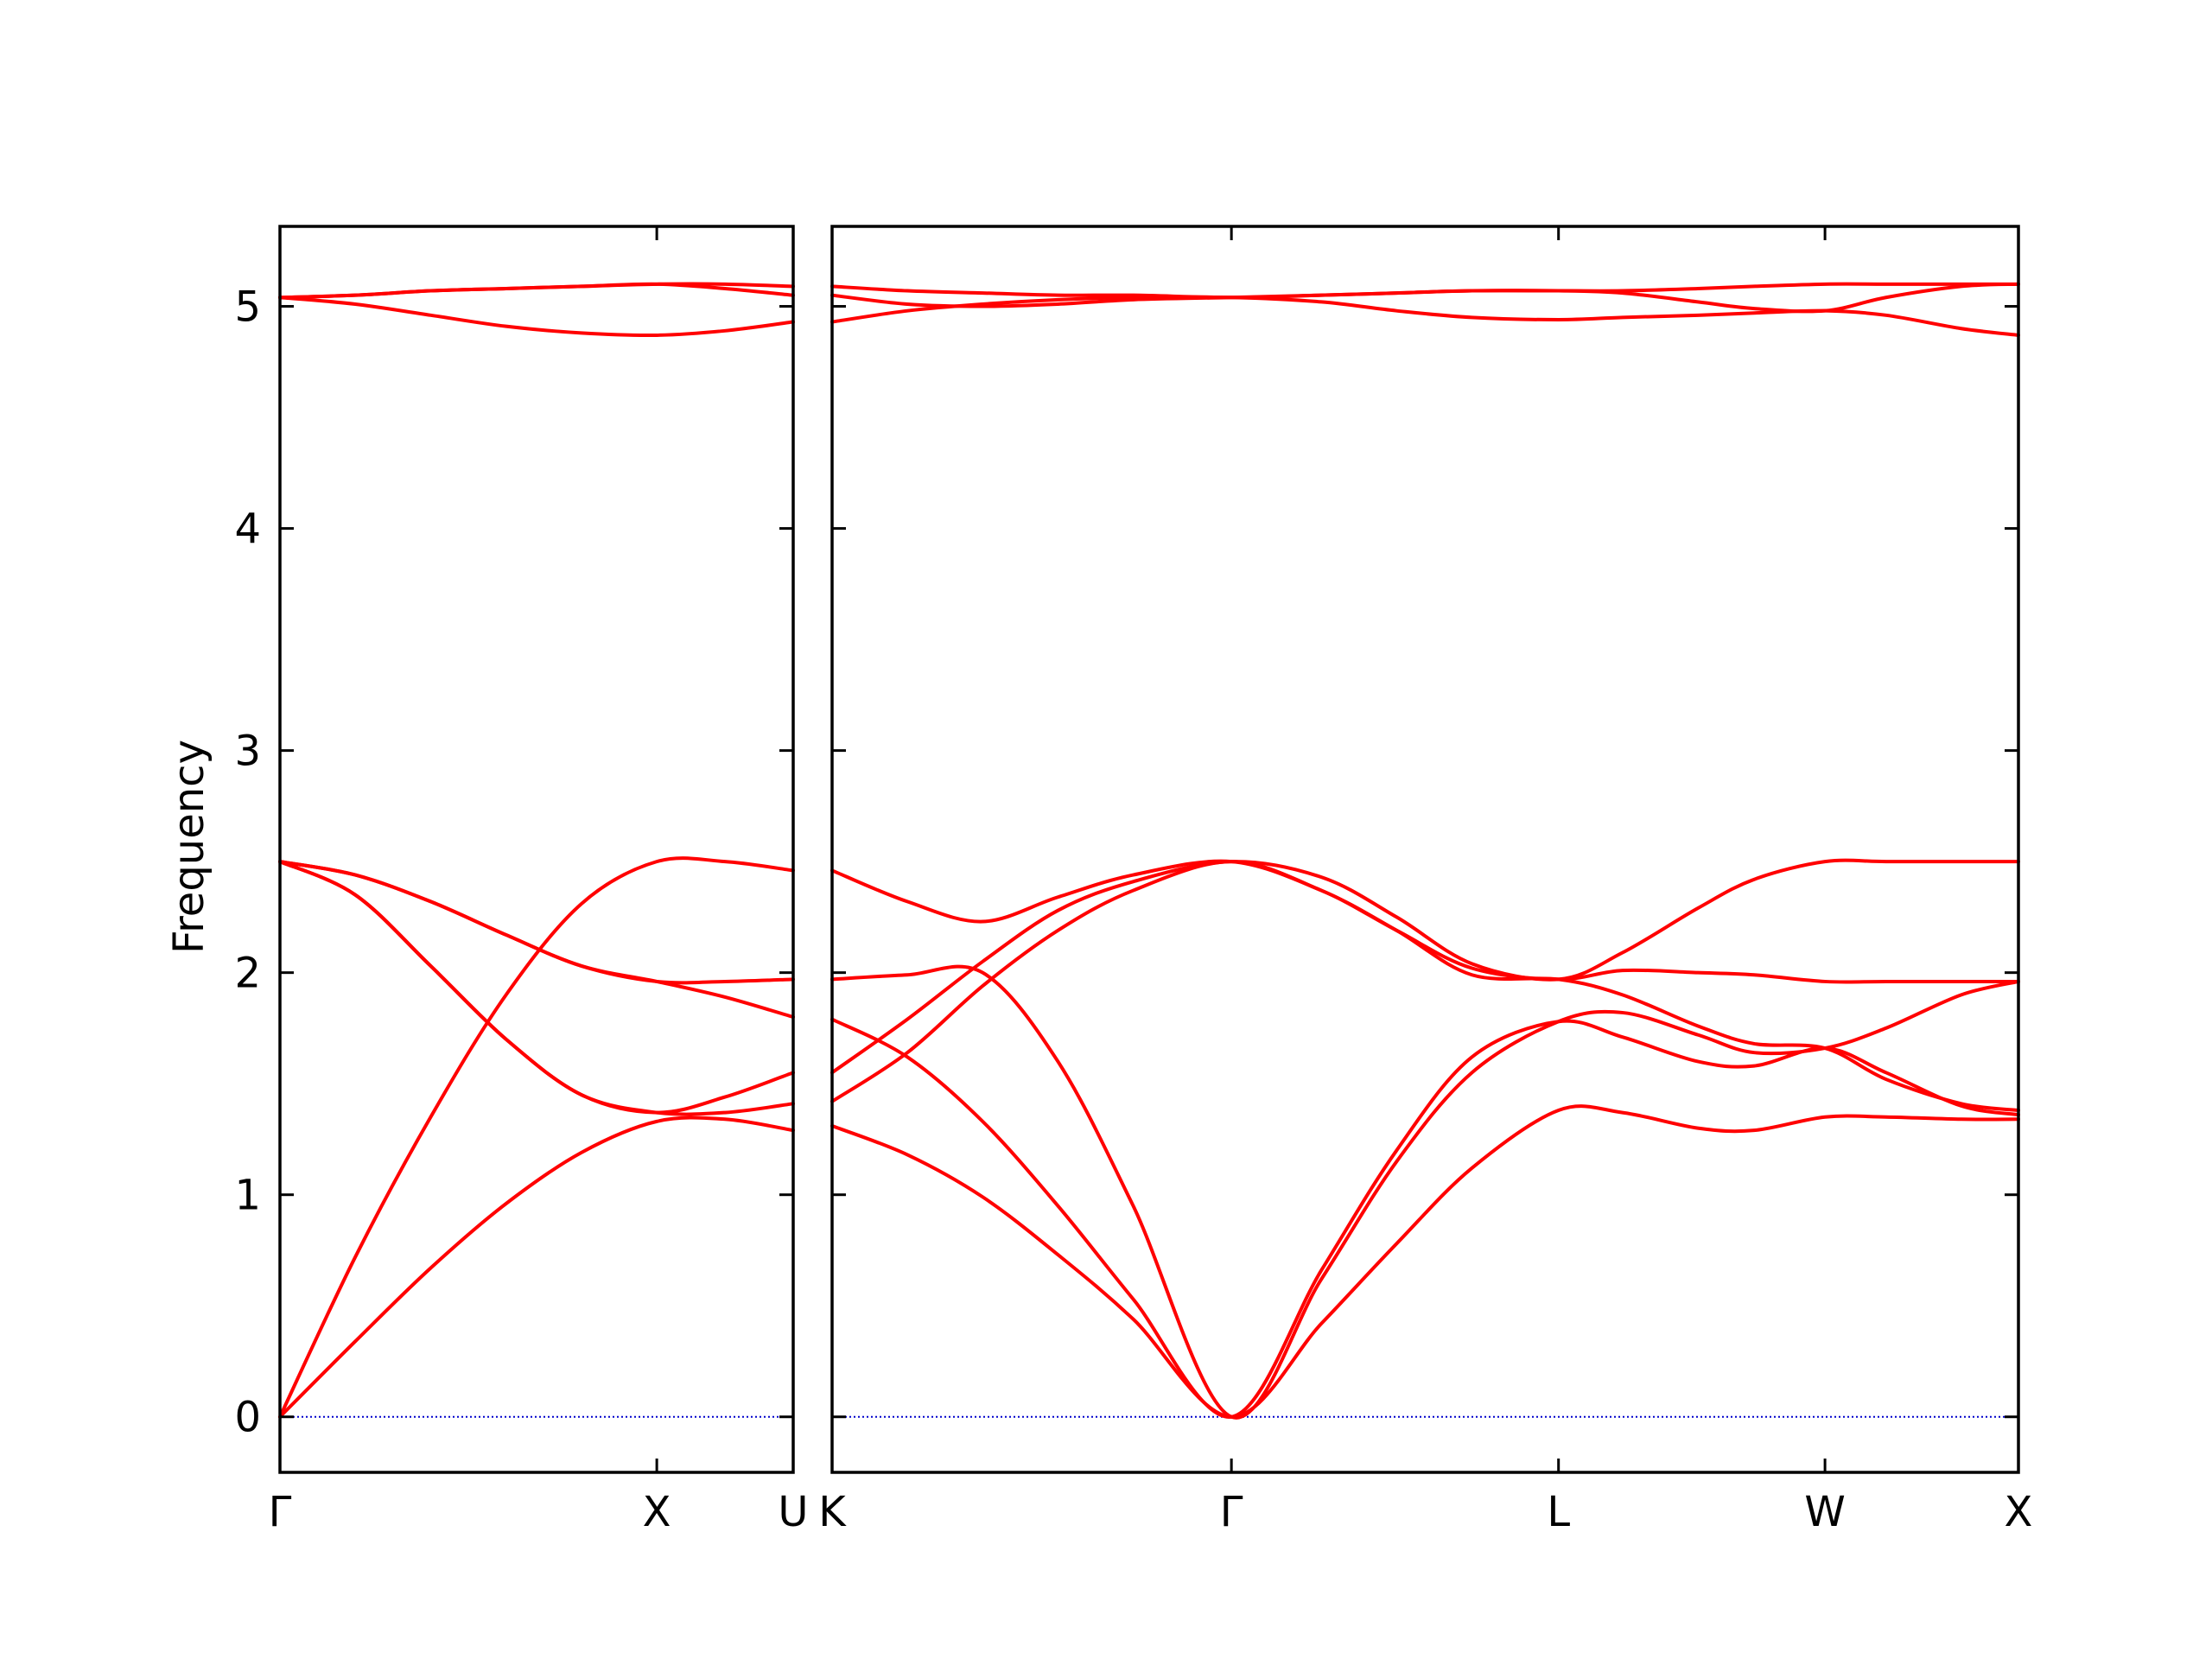 The height and width of the screenshot is (1659, 2212). I want to click on y-tick-label: 1, so click(247, 1196).